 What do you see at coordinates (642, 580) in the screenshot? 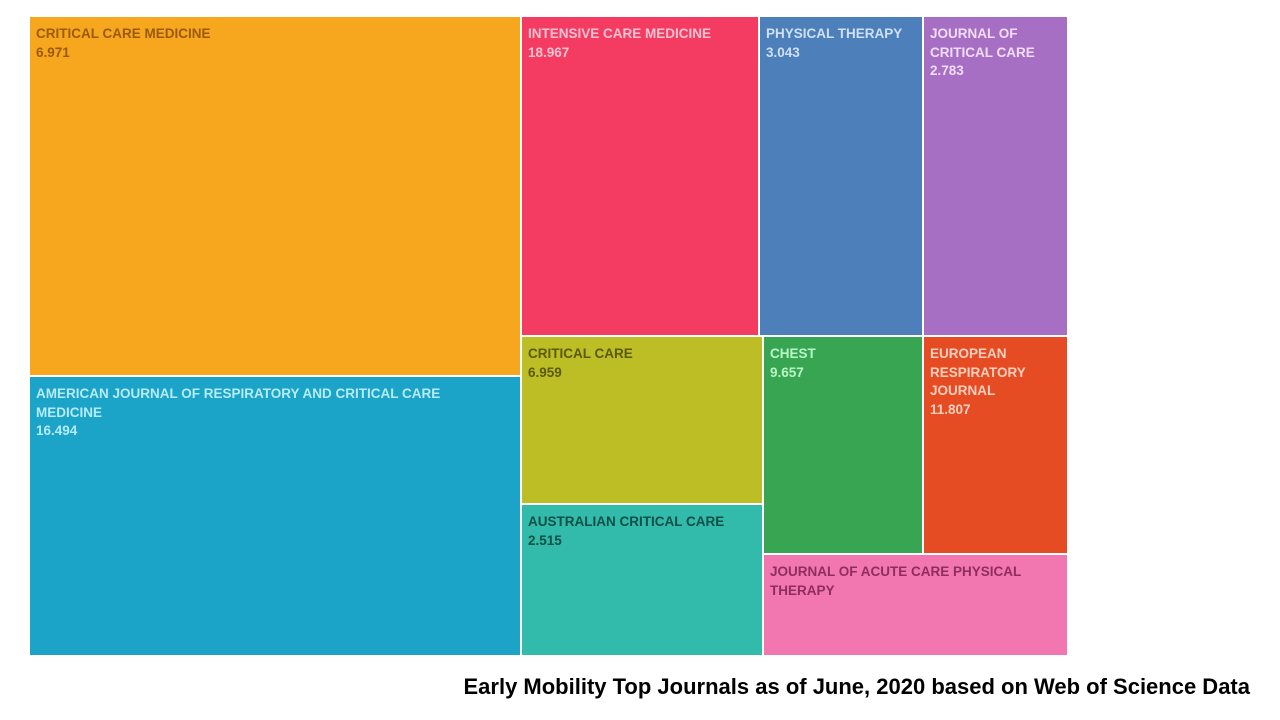
I see `treemap-tile: AUSTRALIAN CRITICAL CARE 2.515` at bounding box center [642, 580].